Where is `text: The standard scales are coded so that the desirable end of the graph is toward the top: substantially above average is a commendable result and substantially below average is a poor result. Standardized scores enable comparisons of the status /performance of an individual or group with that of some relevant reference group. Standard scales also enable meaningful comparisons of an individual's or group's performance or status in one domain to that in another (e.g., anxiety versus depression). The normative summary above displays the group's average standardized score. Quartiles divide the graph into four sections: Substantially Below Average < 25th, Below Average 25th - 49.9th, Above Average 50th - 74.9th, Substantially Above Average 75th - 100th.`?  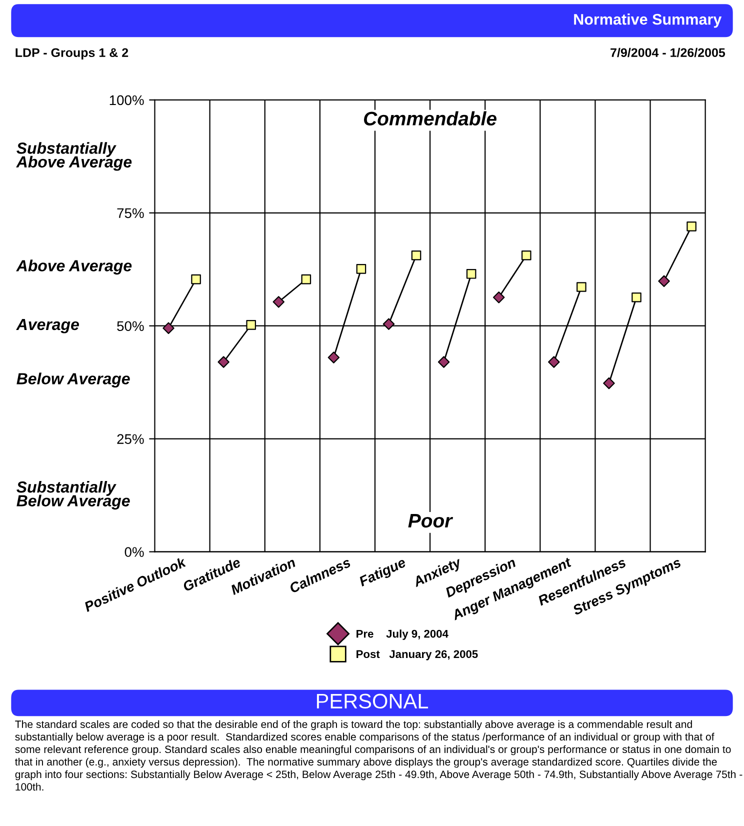
text: The standard scales are coded so that the desirable end of the graph is toward the top: substantially above average is a commendable result and substantially below average is a poor result. Standardized scores enable comparisons of the status /performance of an individual or group with that of some relevant reference group. Standard scales also enable meaningful comparisons of an individual's or group's performance or status in one domain to that in another (e.g., anxiety versus depression). The normative summary above displays the group's average standardized score. Quartiles divide the graph into four sections: Substantially Below Average < 25th, Below Average 25th - 49.9th, Above Average 50th - 74.9th, Substantially Above Average 75th - 100th. is located at coordinates (378, 755).